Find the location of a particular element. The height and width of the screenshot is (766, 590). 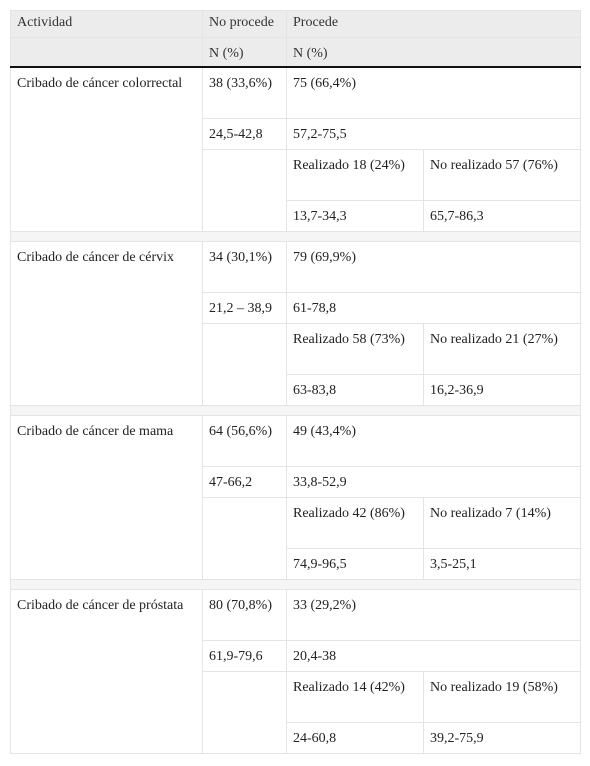

no-procede-cell: 64 (56,6%) is located at coordinates (244, 441).